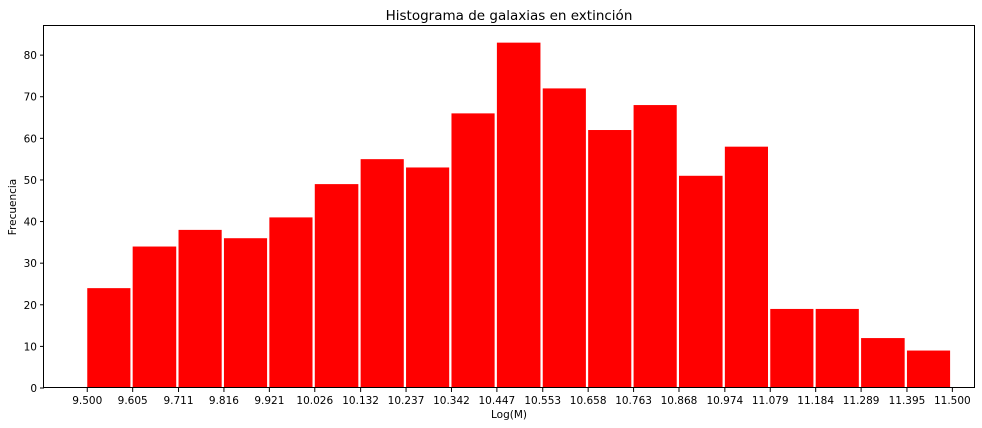 This screenshot has height=428, width=982. Describe the element at coordinates (861, 401) in the screenshot. I see `x-tick-label: 11.289` at that location.